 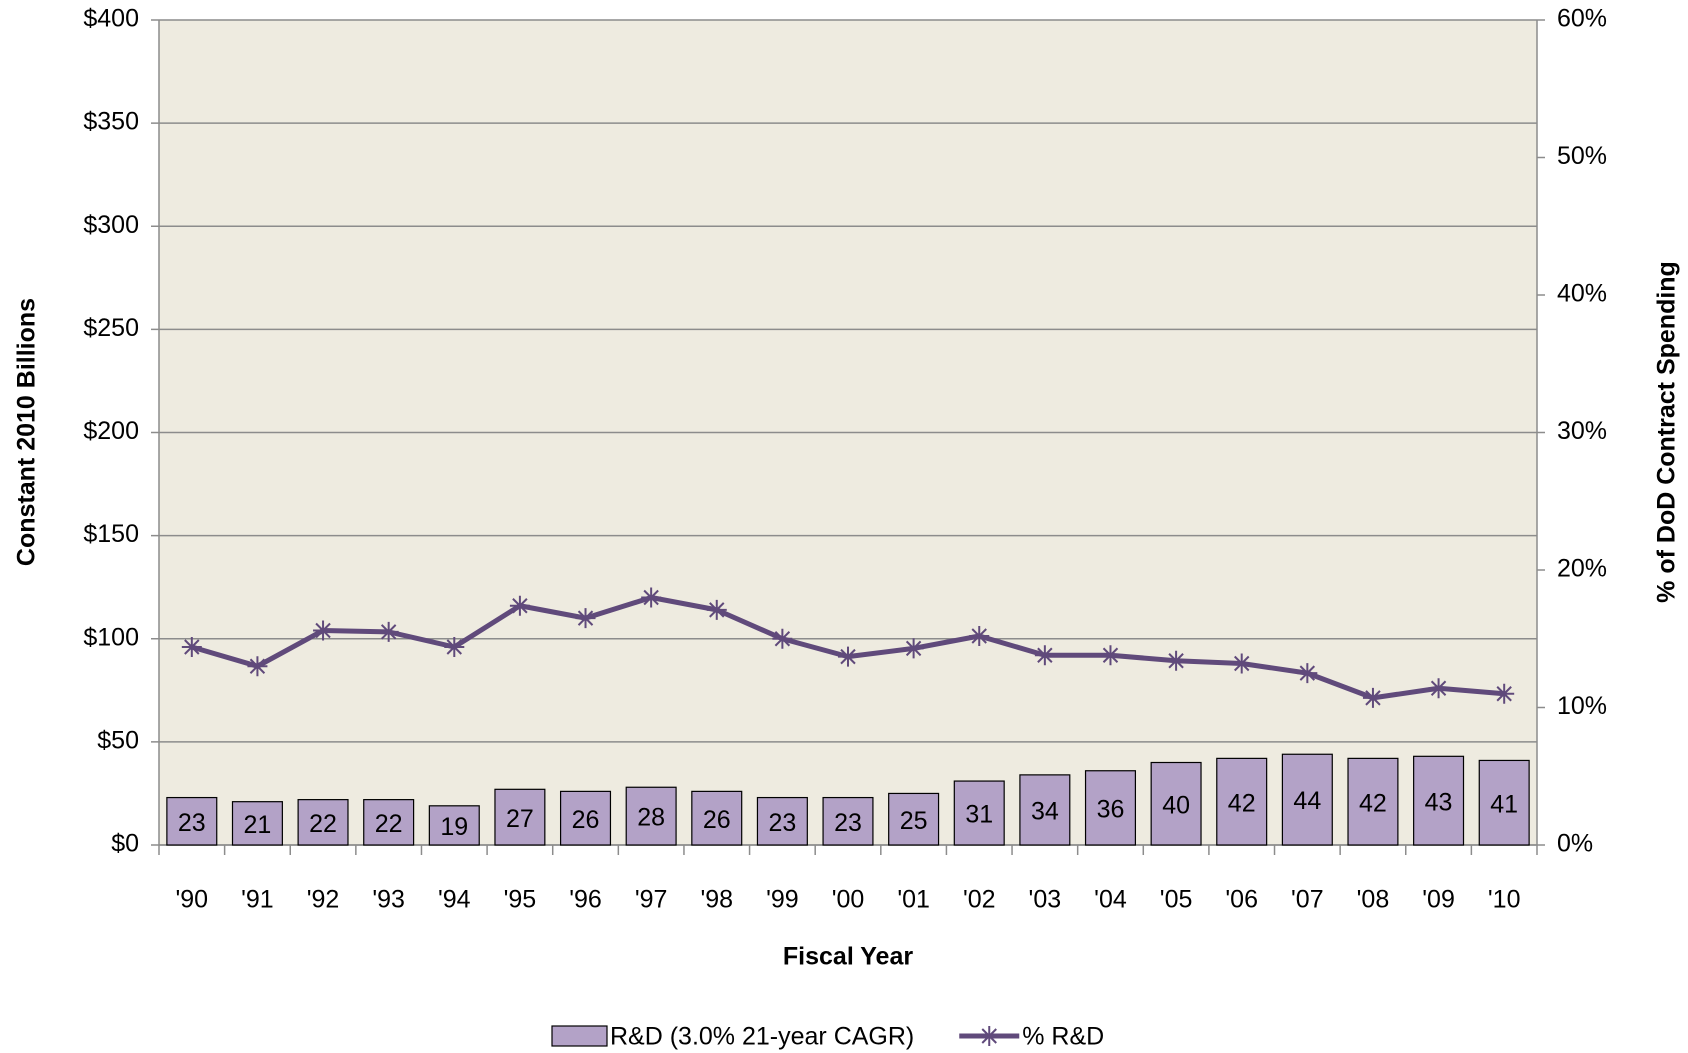 What do you see at coordinates (1582, 431) in the screenshot?
I see `y2-tick-label: 30%` at bounding box center [1582, 431].